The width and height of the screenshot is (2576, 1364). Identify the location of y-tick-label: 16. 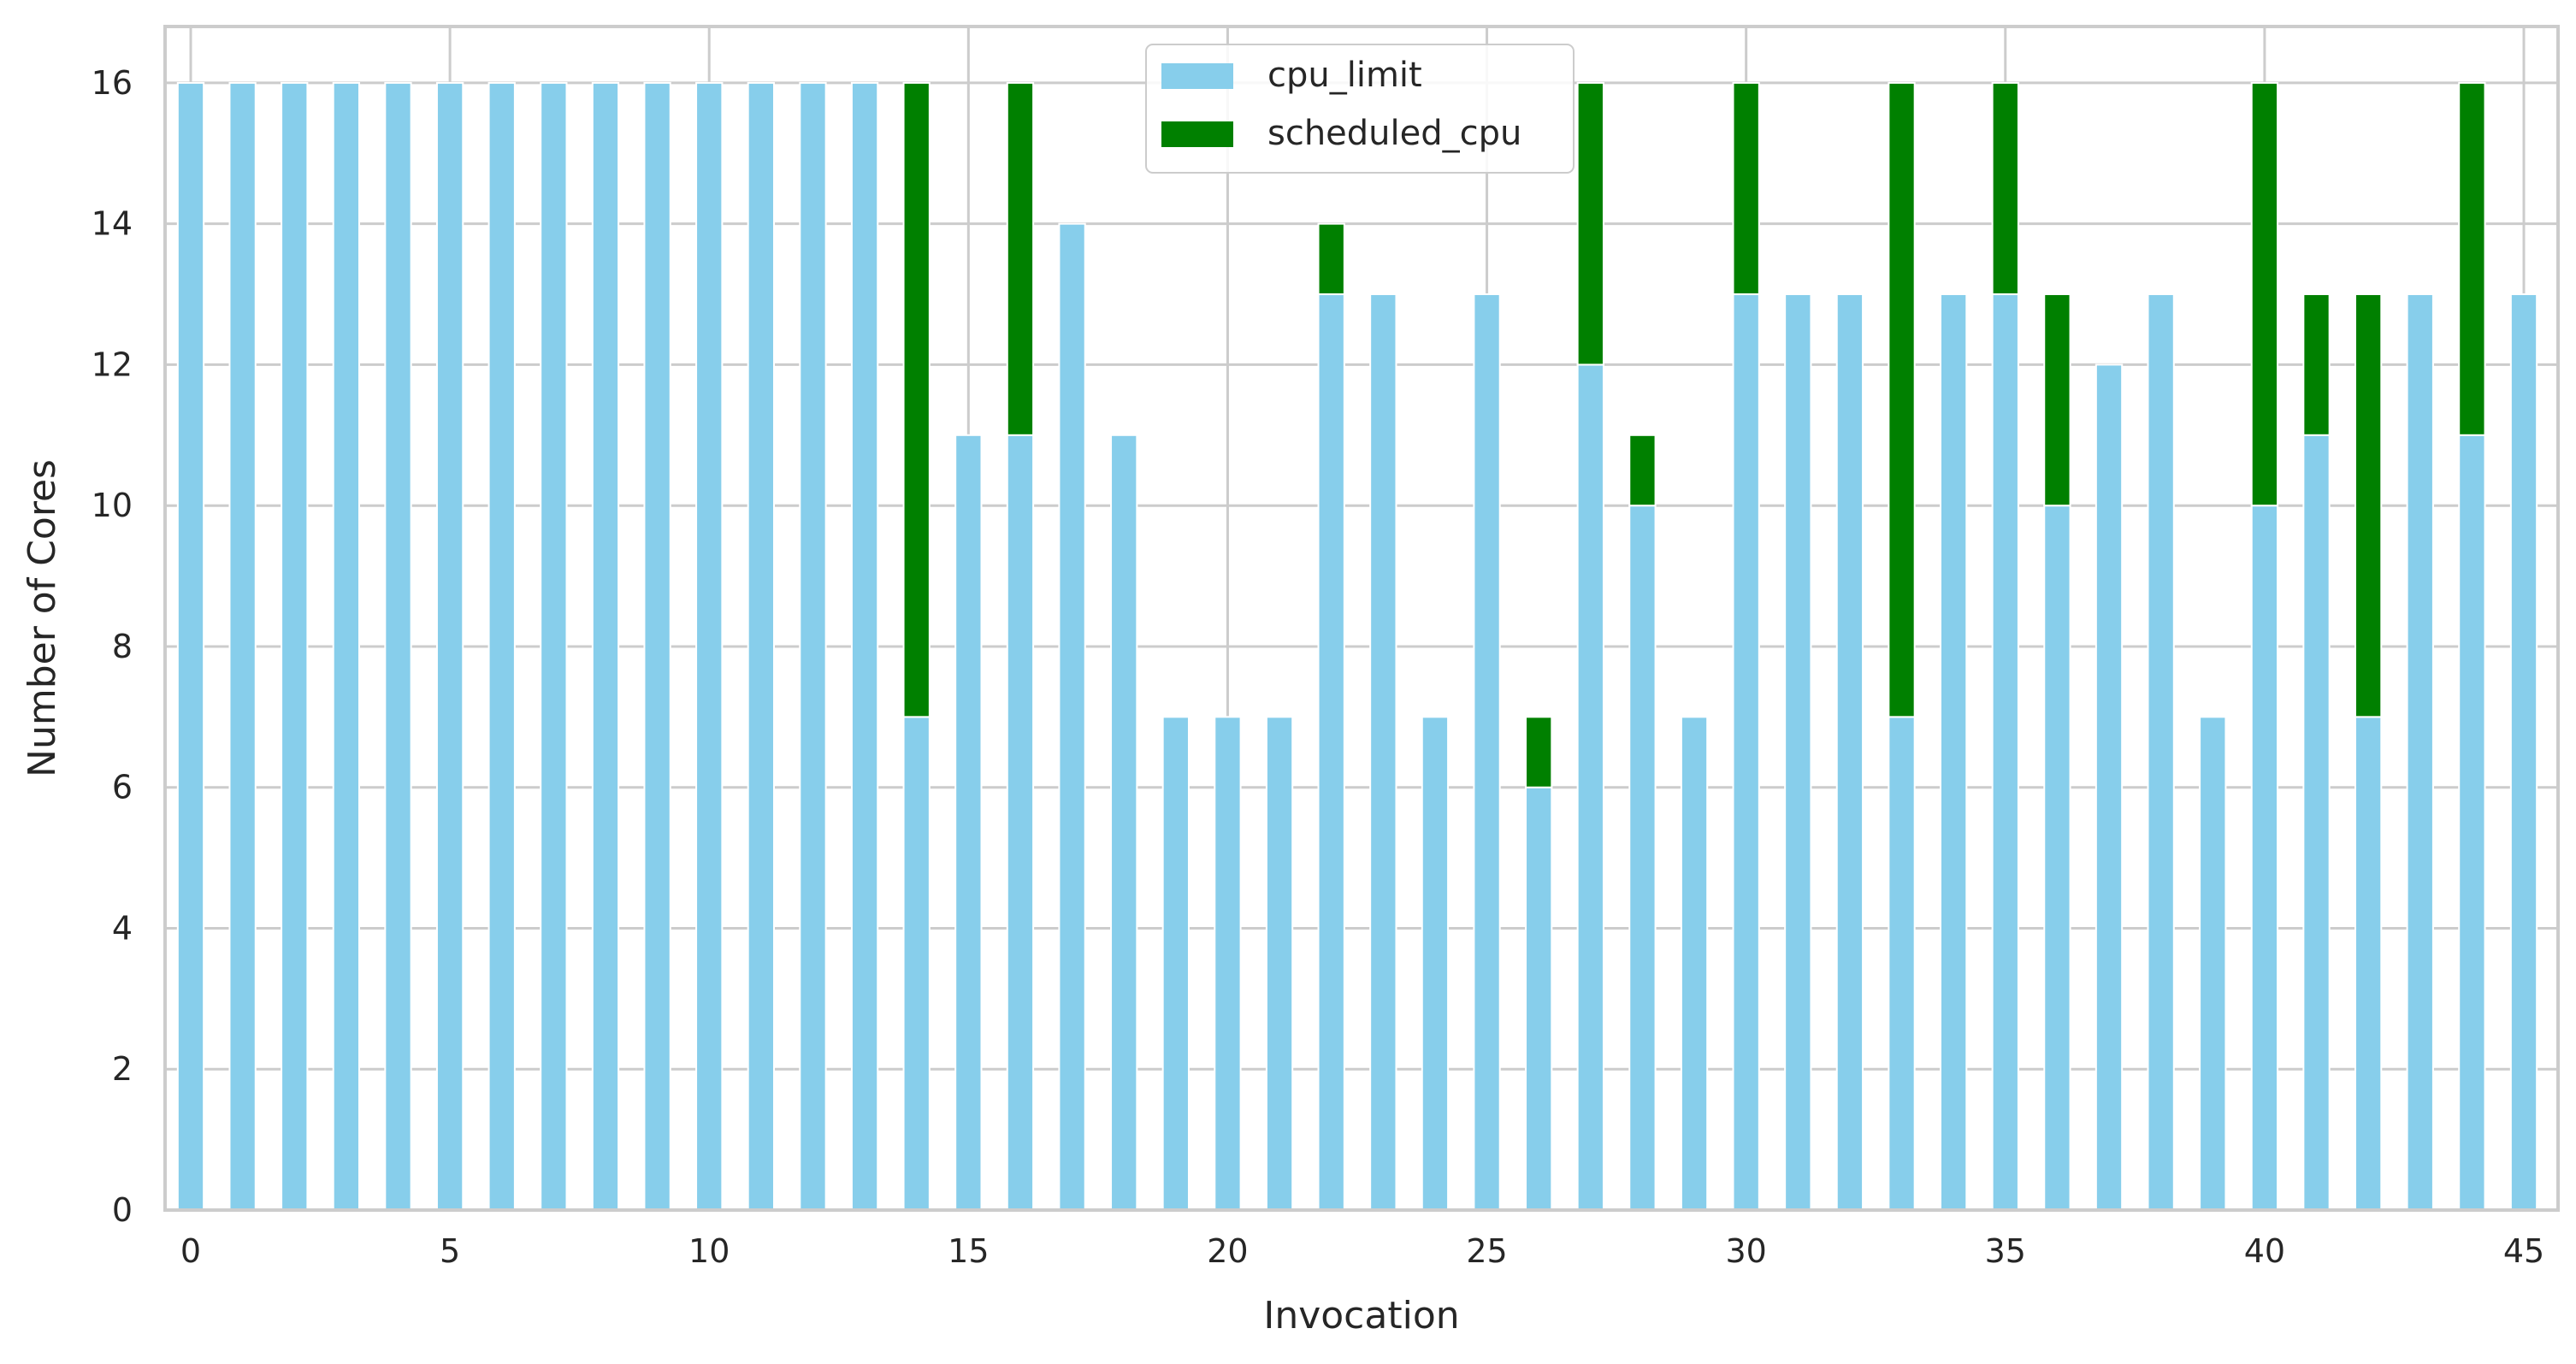
(112, 83).